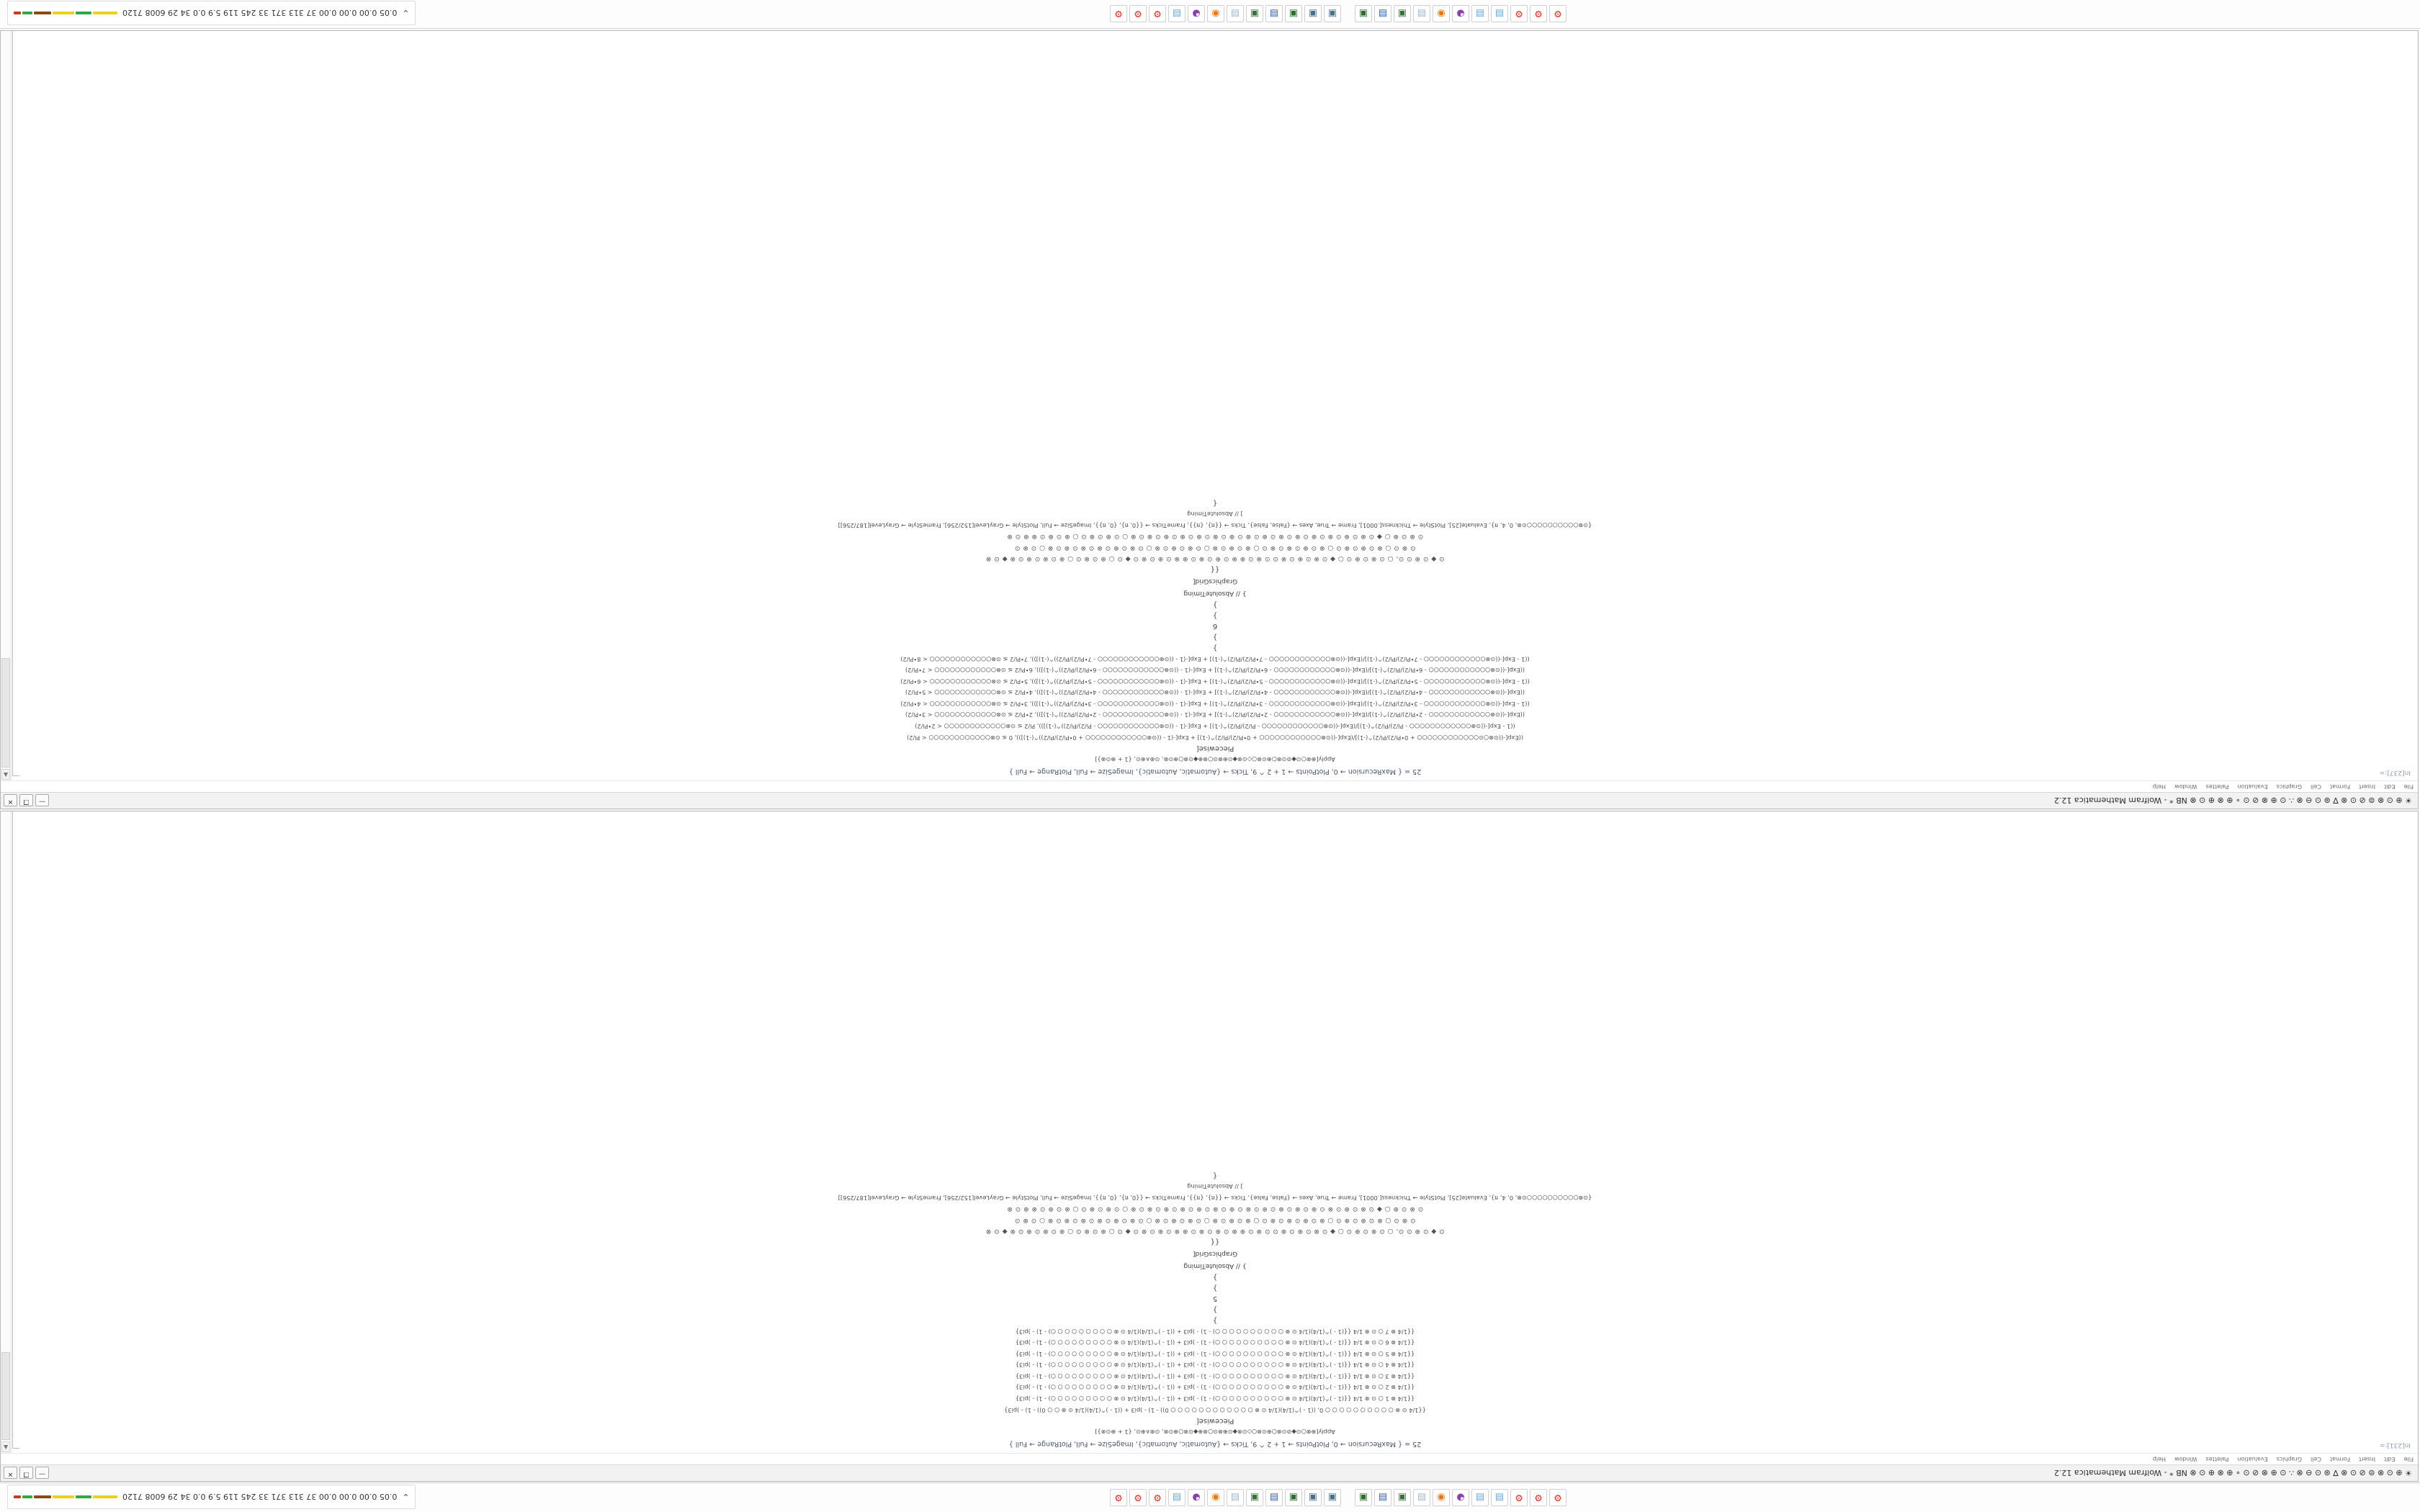  What do you see at coordinates (7, 405) in the screenshot?
I see `vertical-scrollbar-bottom: ▲` at bounding box center [7, 405].